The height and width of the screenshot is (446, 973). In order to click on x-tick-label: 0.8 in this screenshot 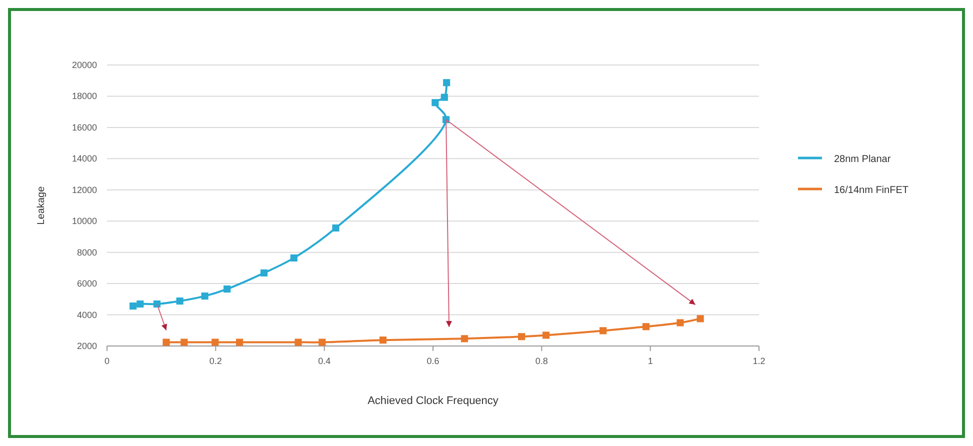, I will do `click(541, 361)`.